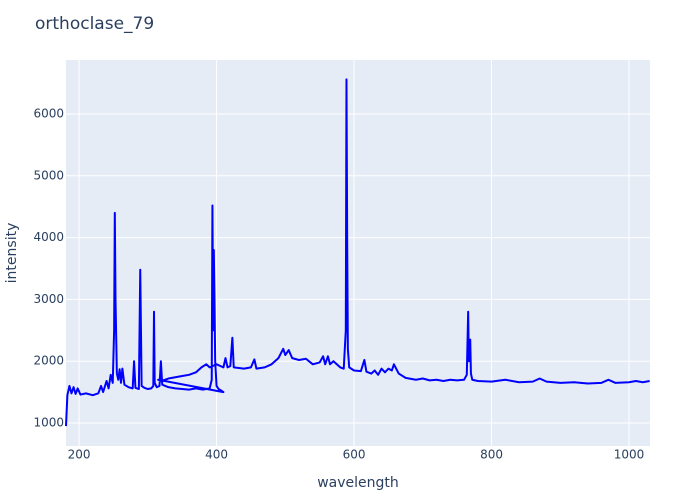 The width and height of the screenshot is (700, 504). What do you see at coordinates (79, 455) in the screenshot?
I see `x-tick-label: 200` at bounding box center [79, 455].